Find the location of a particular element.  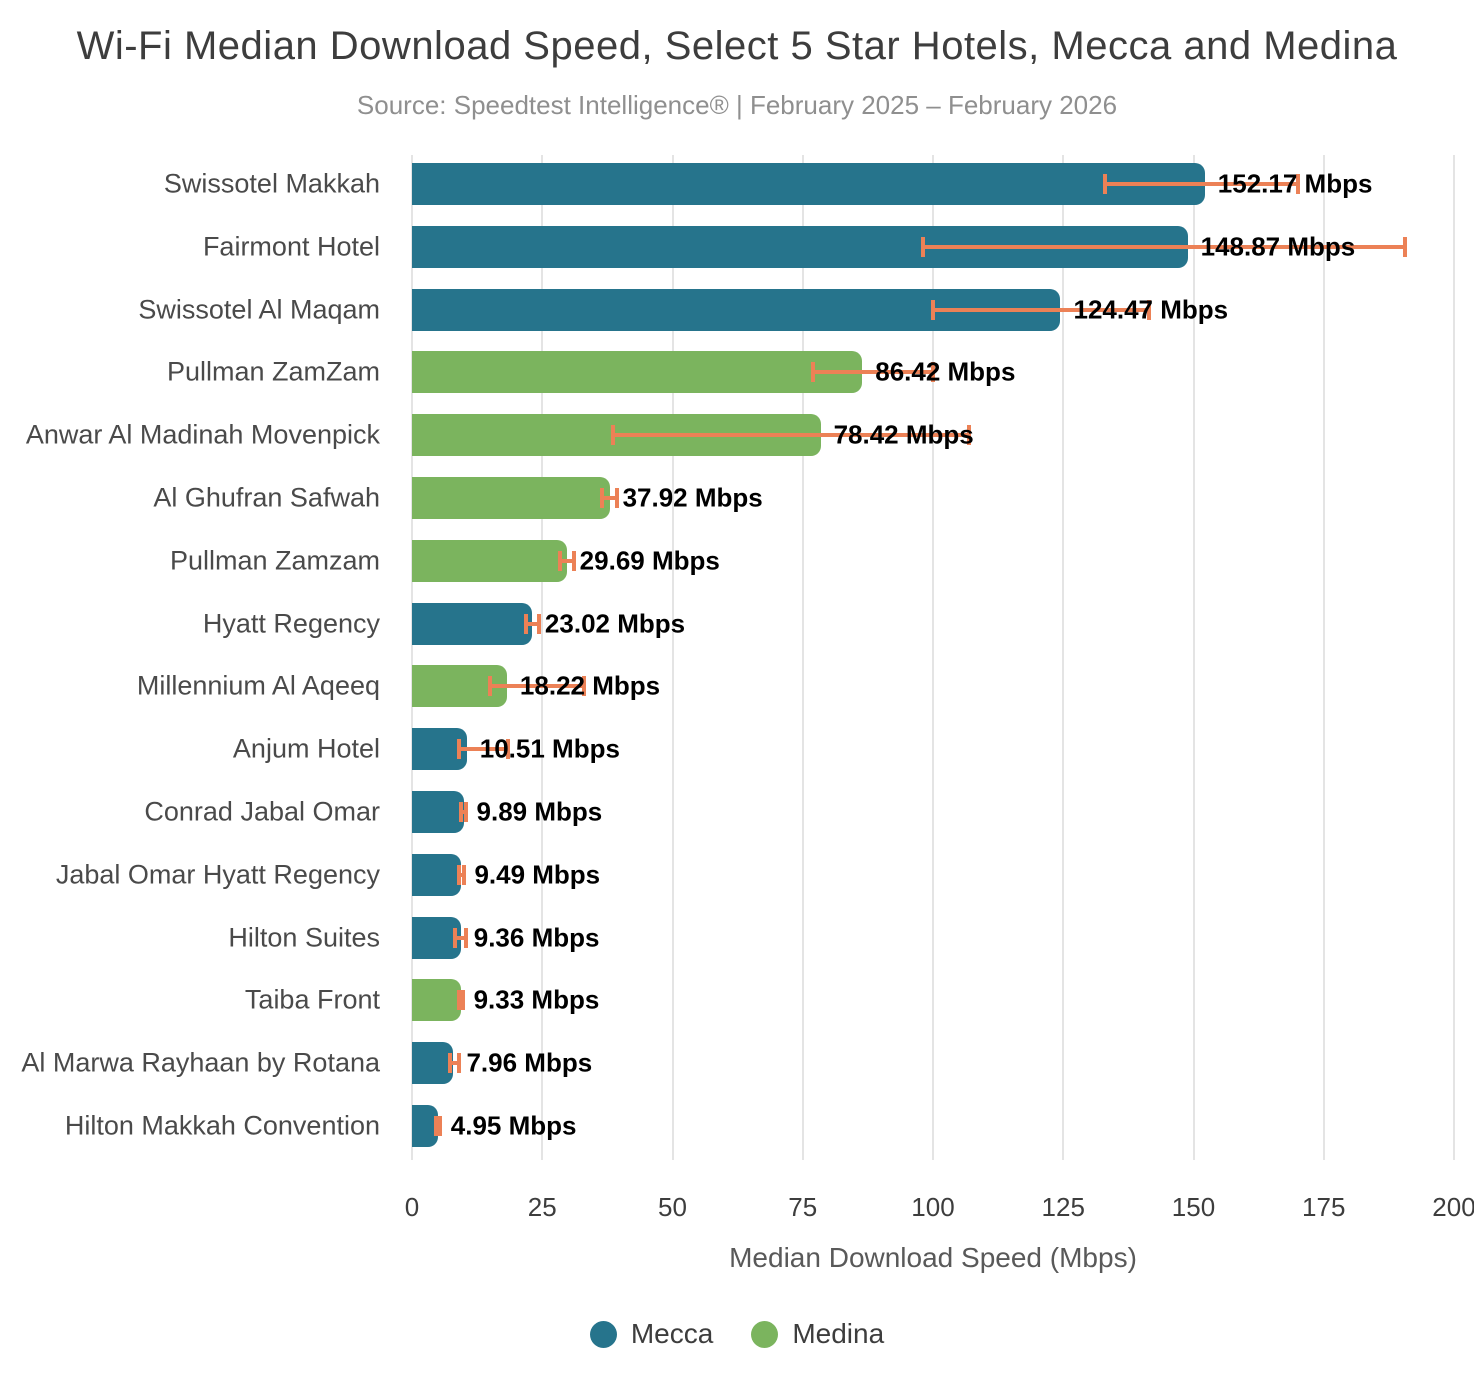

legend-item-medina: Medina is located at coordinates (817, 1334).